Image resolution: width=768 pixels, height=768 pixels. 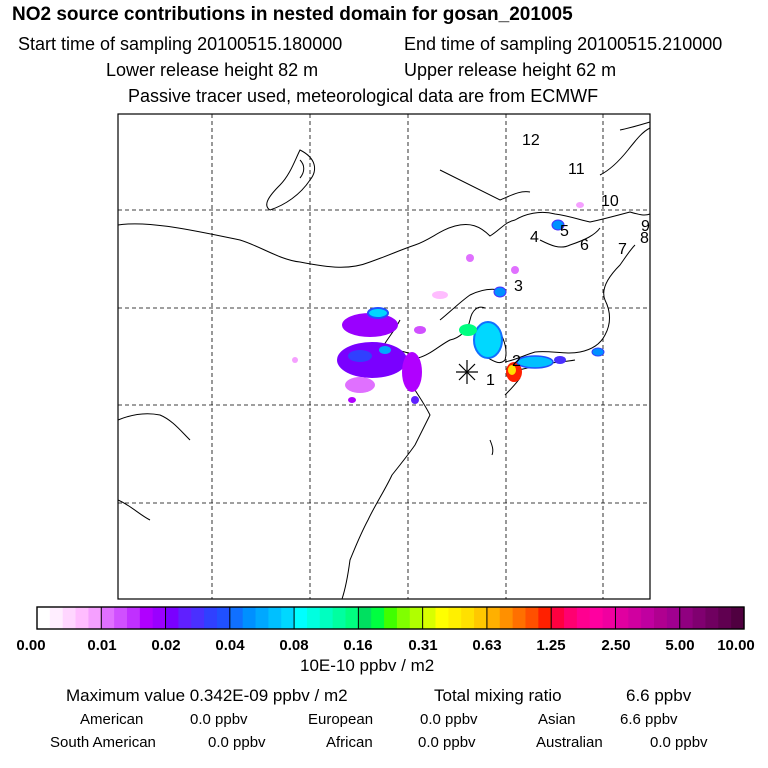 What do you see at coordinates (165, 645) in the screenshot?
I see `colorbar-tick: 0.02` at bounding box center [165, 645].